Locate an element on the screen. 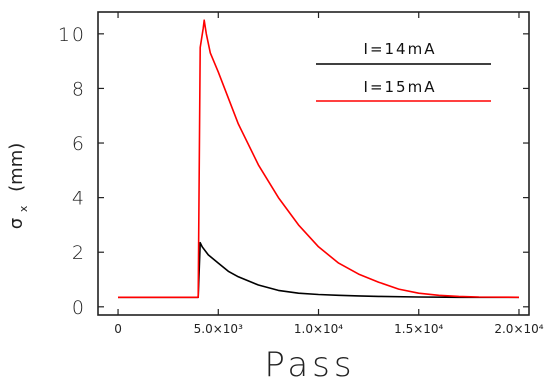 The width and height of the screenshot is (546, 382). legend: I=14mA I=15mA is located at coordinates (403, 71).